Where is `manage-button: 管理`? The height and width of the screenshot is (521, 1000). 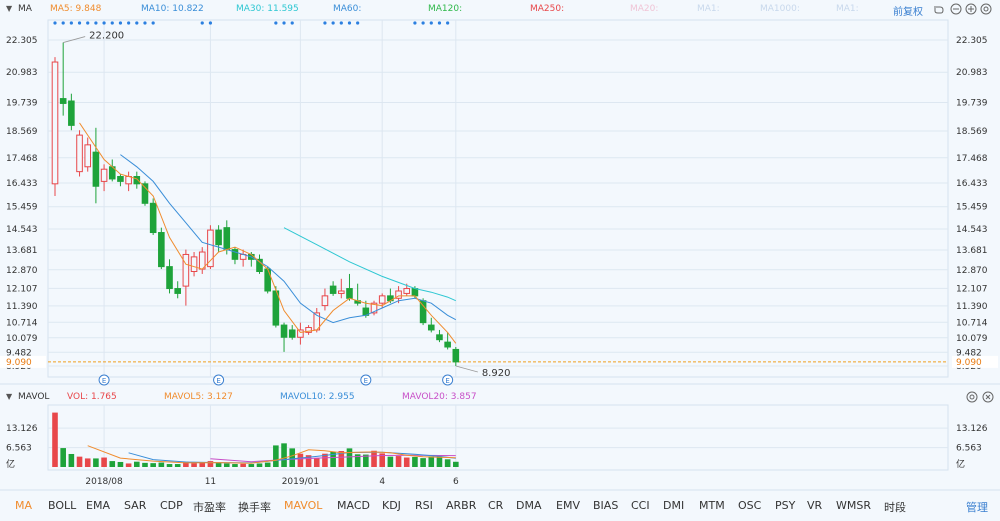
manage-button: 管理 is located at coordinates (977, 507).